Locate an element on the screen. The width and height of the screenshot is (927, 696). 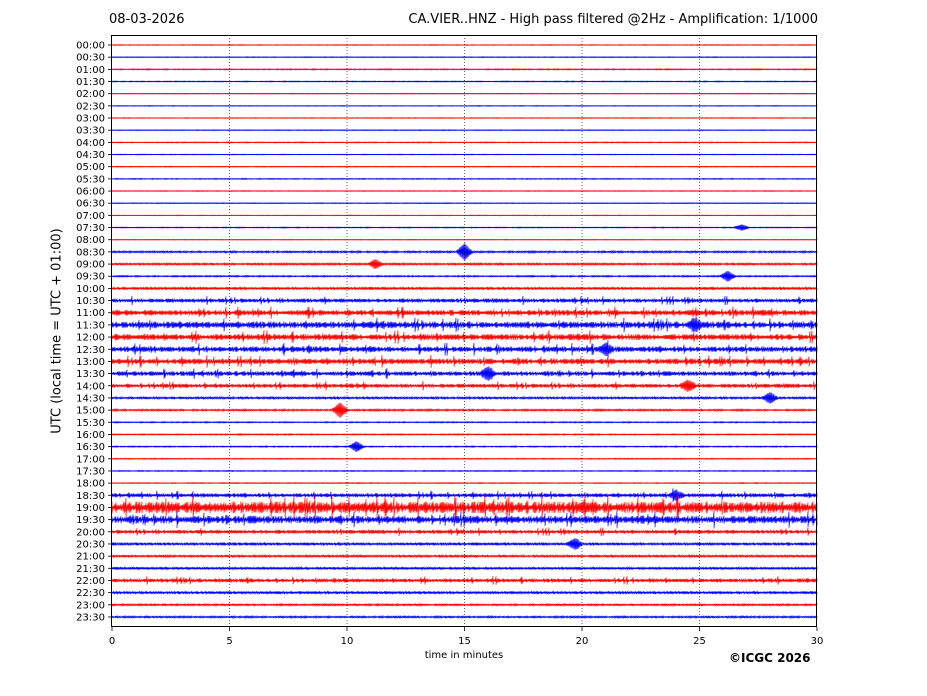
y-tick-label: 22:00 is located at coordinates (90, 581).